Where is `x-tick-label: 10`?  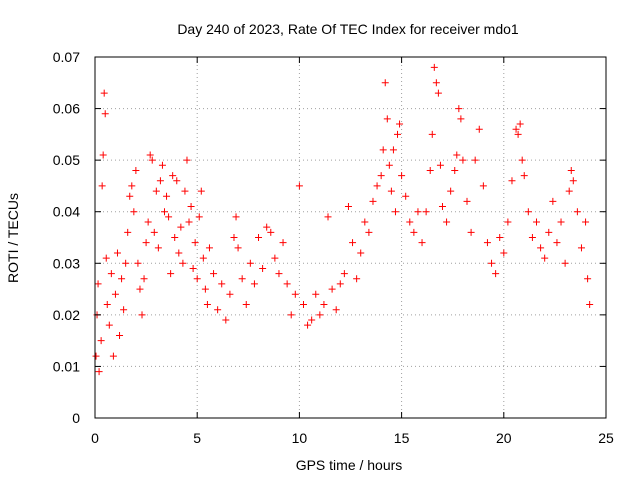
x-tick-label: 10 is located at coordinates (300, 438).